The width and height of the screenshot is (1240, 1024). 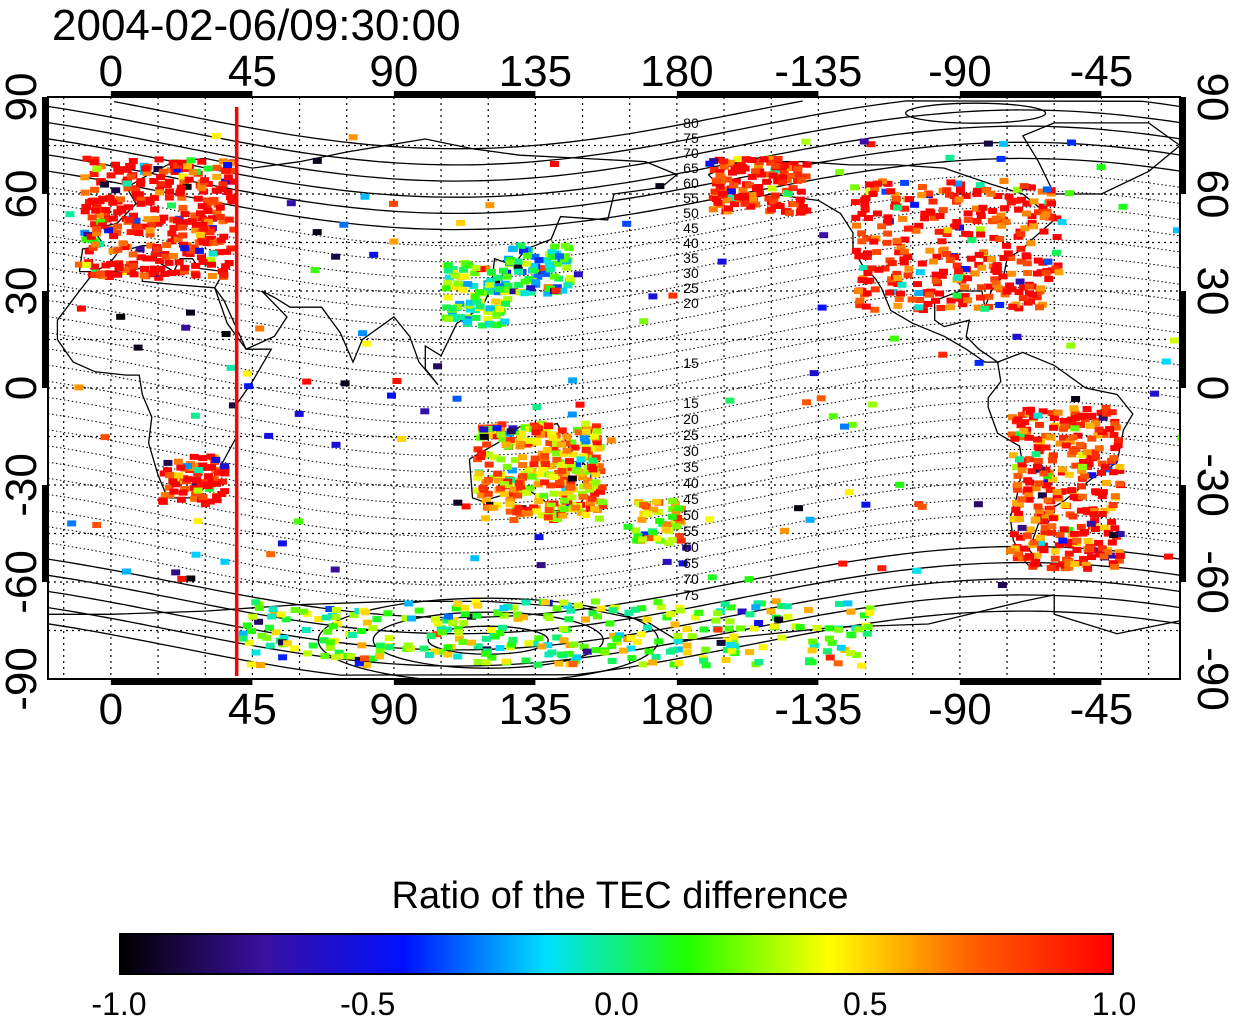 What do you see at coordinates (691, 451) in the screenshot?
I see `contour-label: 30` at bounding box center [691, 451].